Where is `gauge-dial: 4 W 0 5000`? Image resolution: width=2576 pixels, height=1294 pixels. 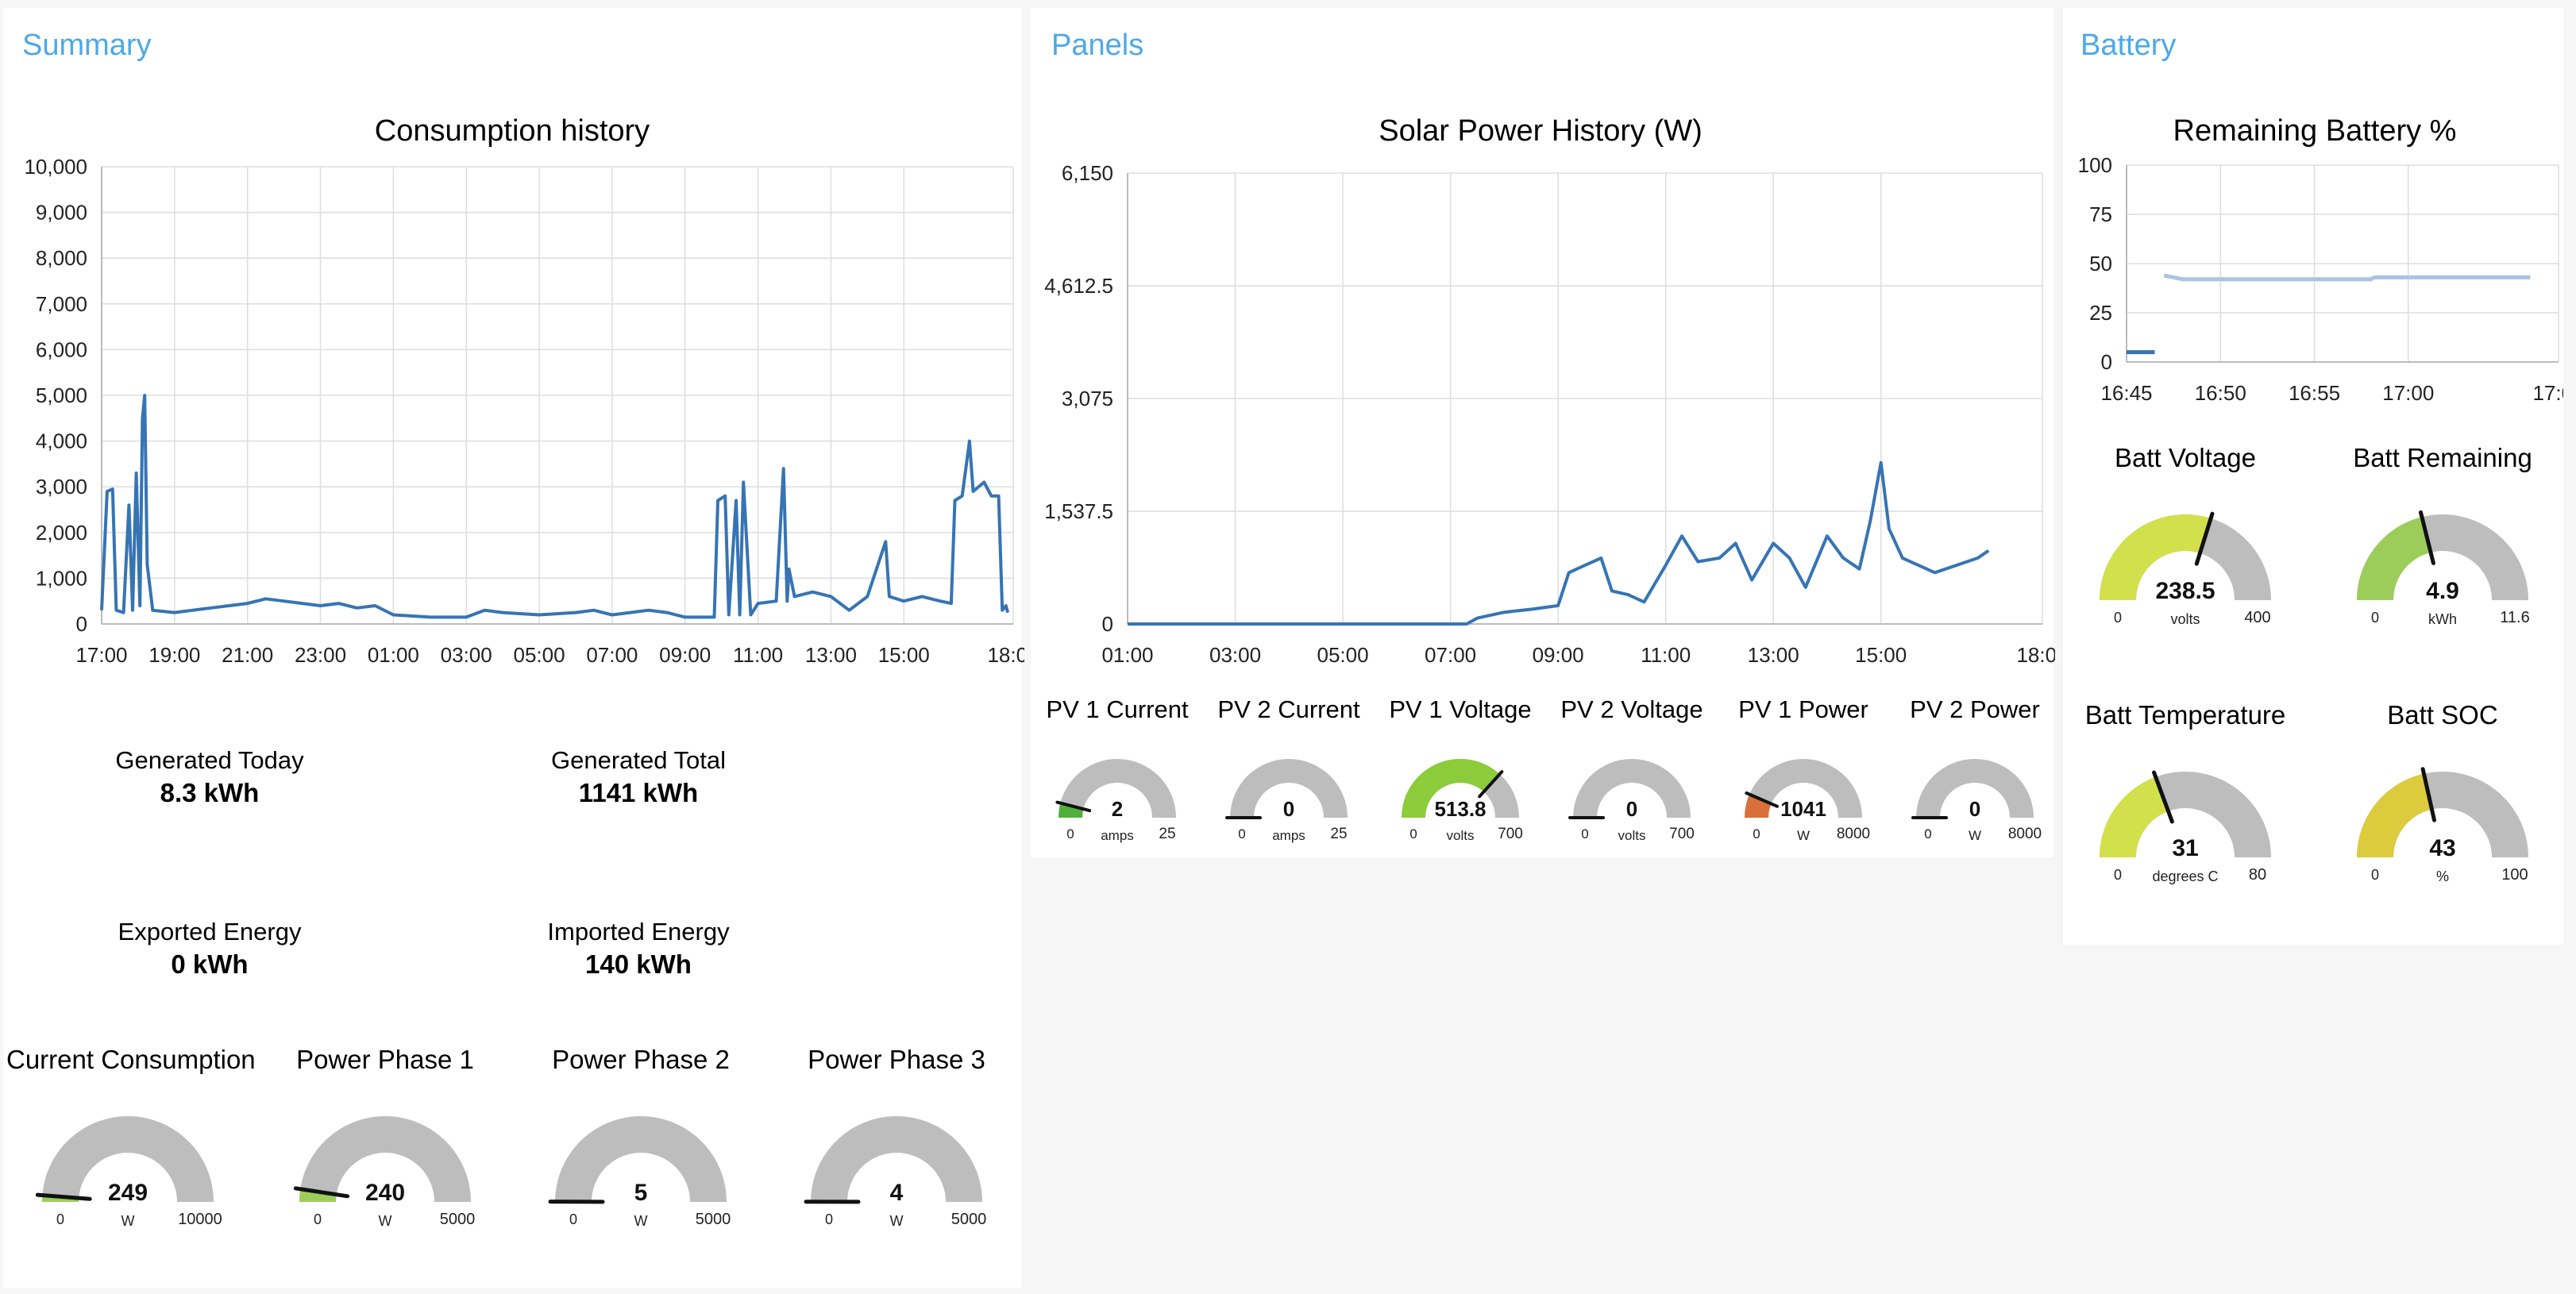 gauge-dial: 4 W 0 5000 is located at coordinates (895, 1172).